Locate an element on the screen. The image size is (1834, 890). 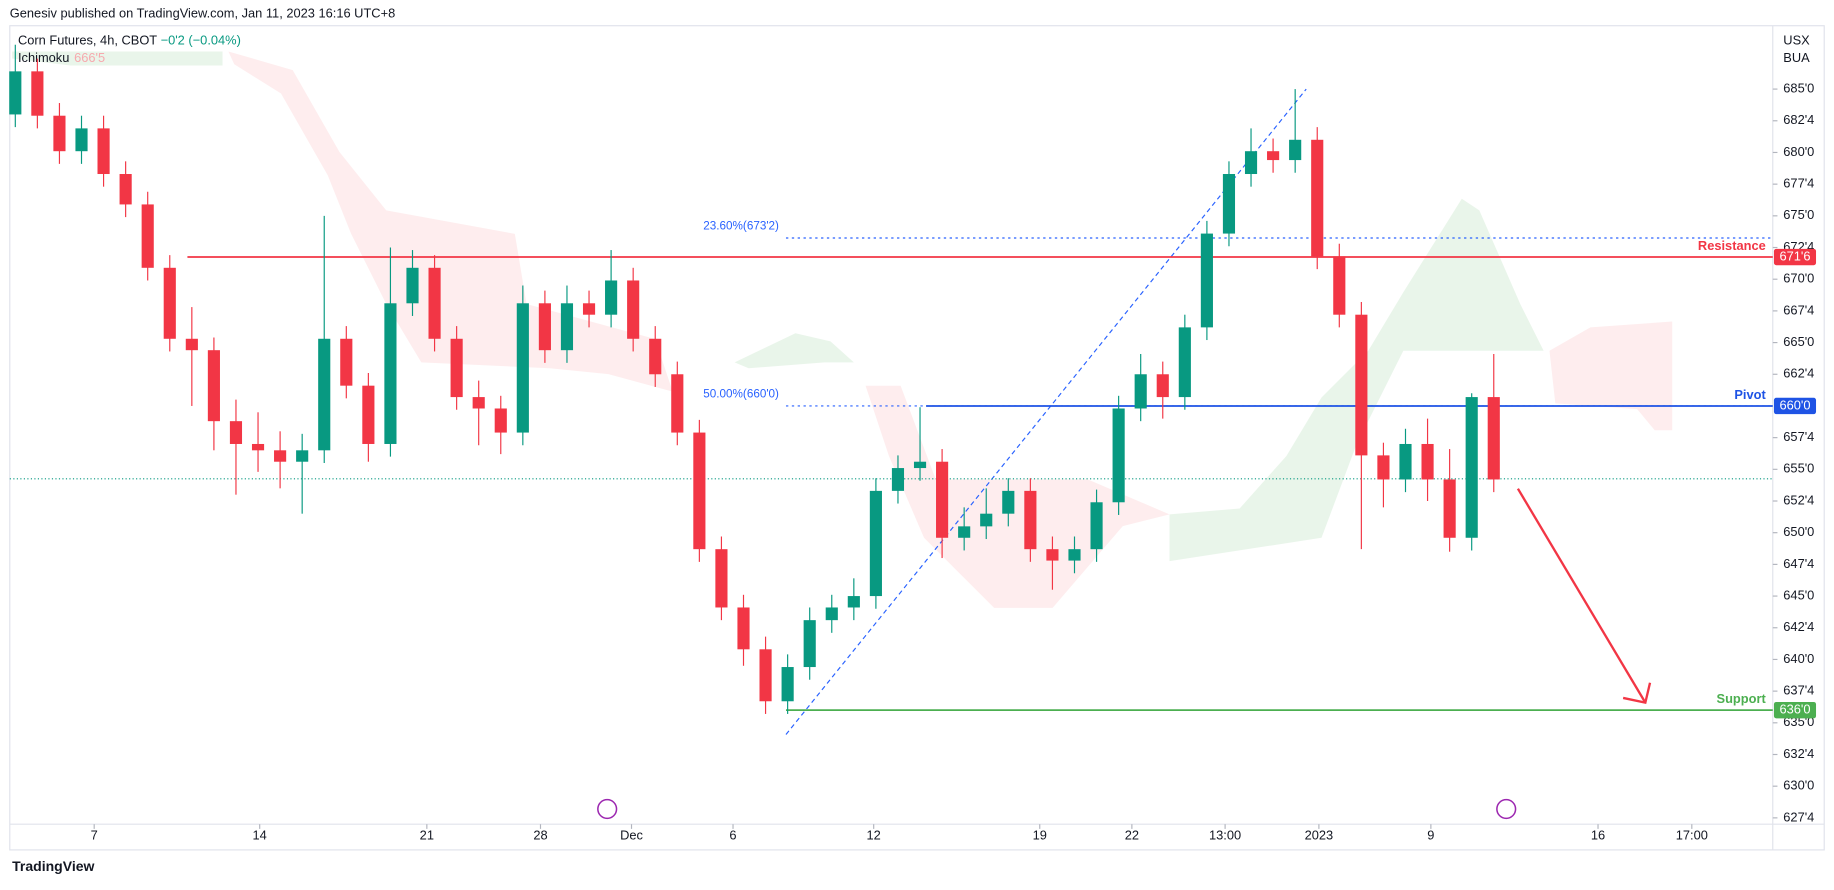
y-tick-label: 650'0 is located at coordinates (1798, 531).